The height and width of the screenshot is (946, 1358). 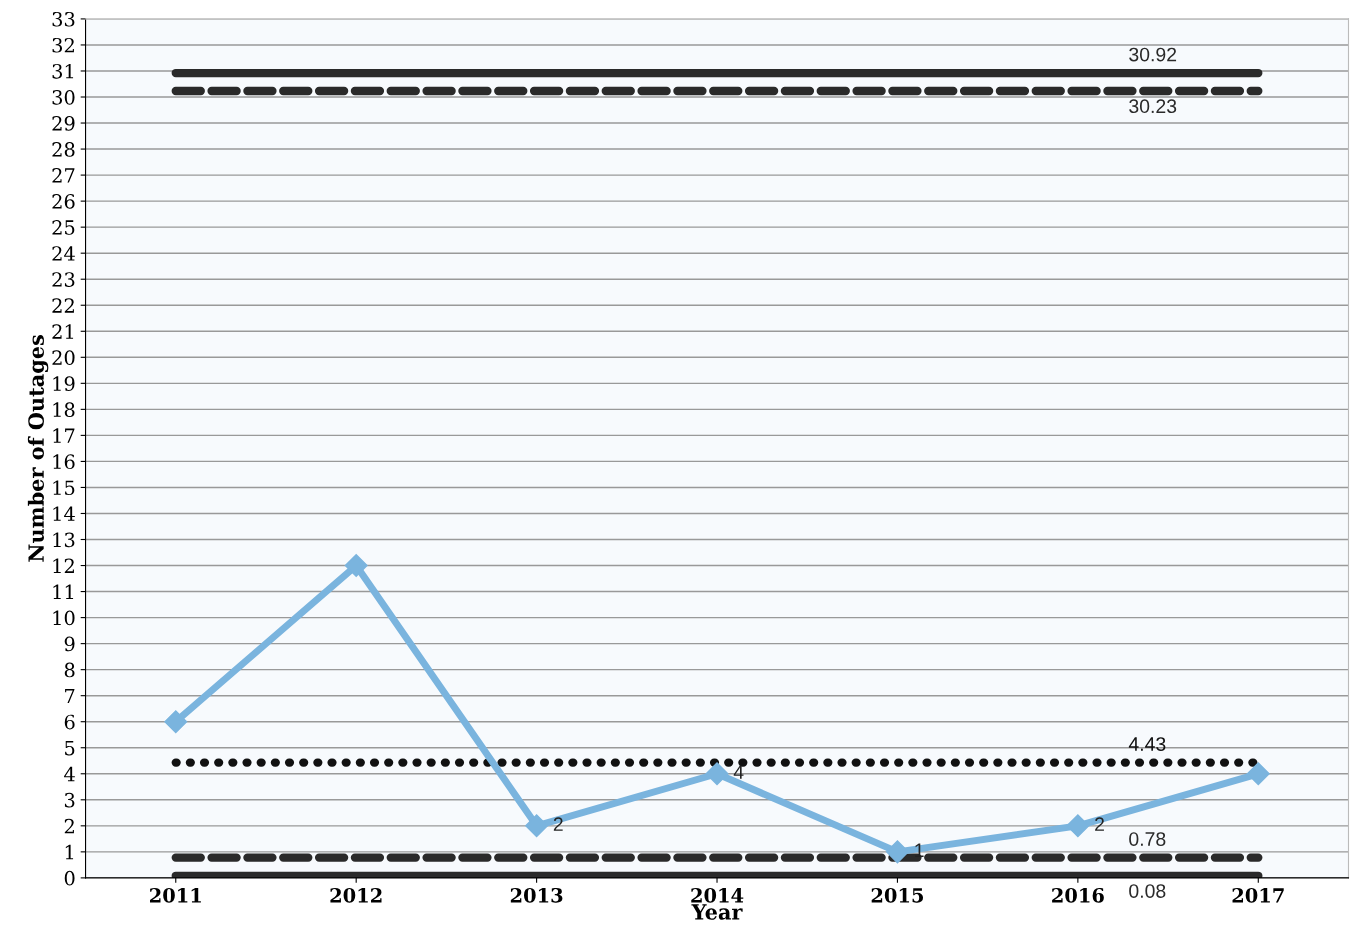 I want to click on data-label: 1, so click(x=919, y=850).